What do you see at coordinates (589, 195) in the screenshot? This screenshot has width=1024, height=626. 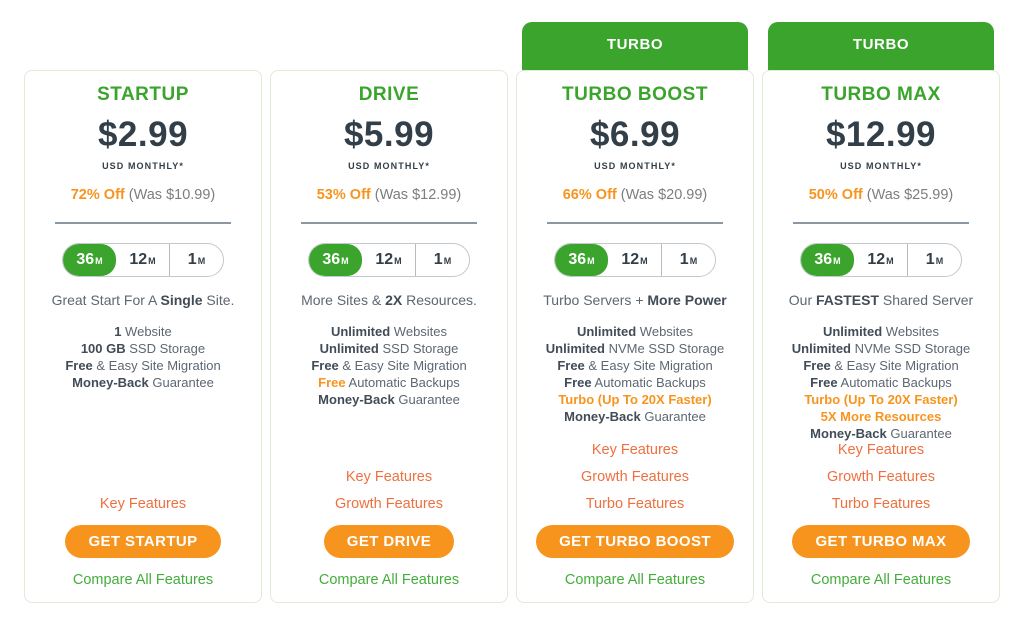 I see `discount-percent: 66% Off` at bounding box center [589, 195].